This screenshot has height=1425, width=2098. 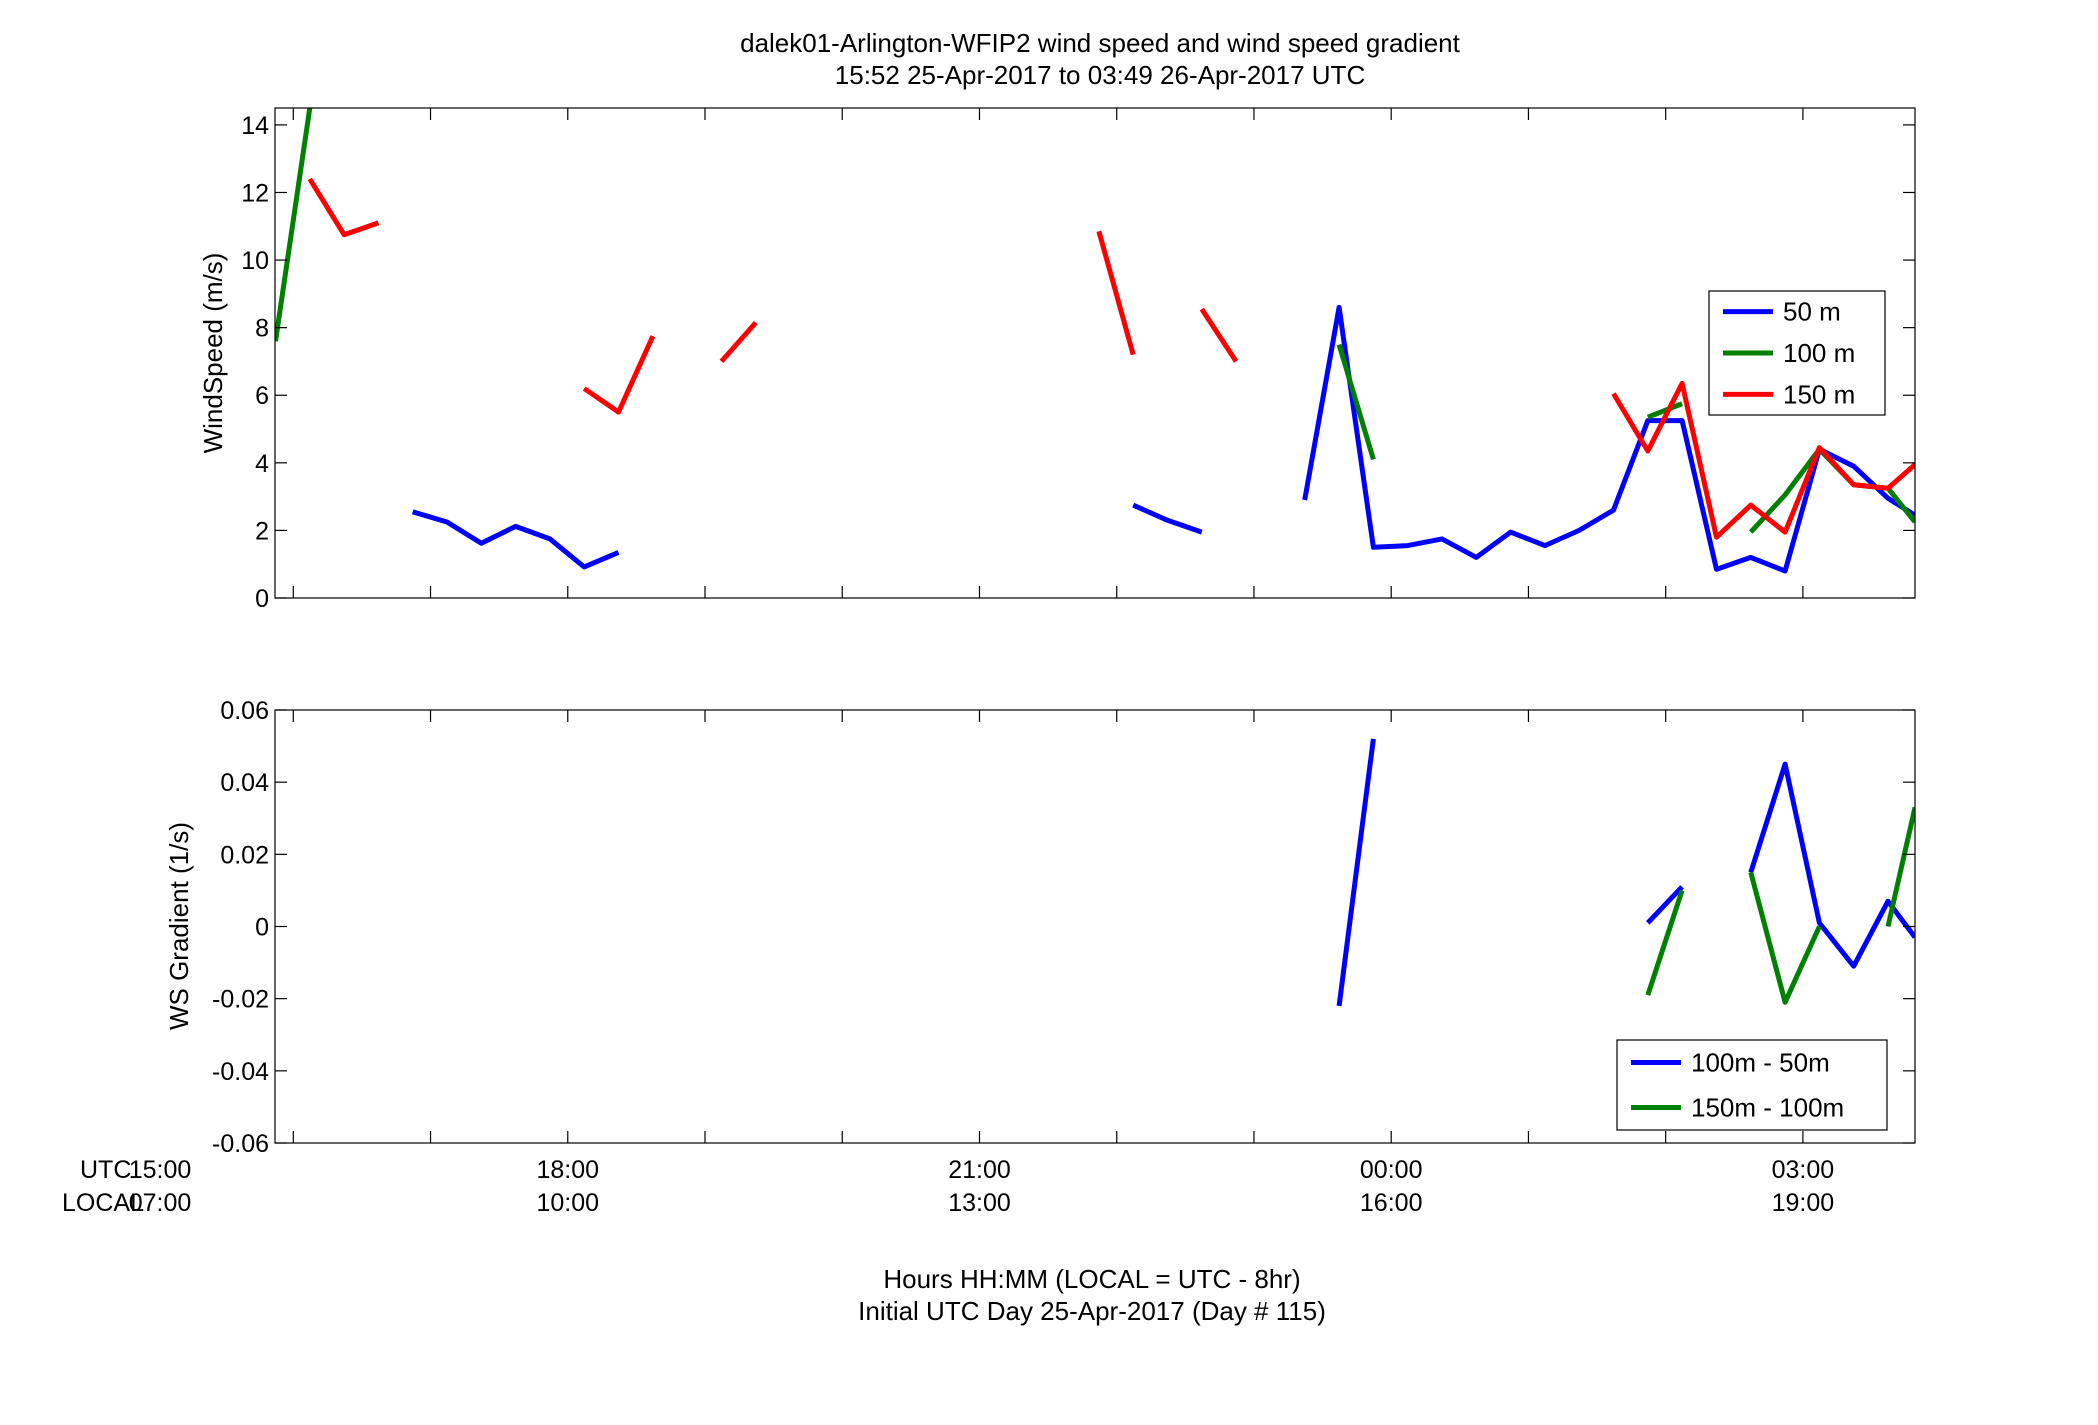 What do you see at coordinates (567, 1203) in the screenshot?
I see `local-tick-label: 10:00` at bounding box center [567, 1203].